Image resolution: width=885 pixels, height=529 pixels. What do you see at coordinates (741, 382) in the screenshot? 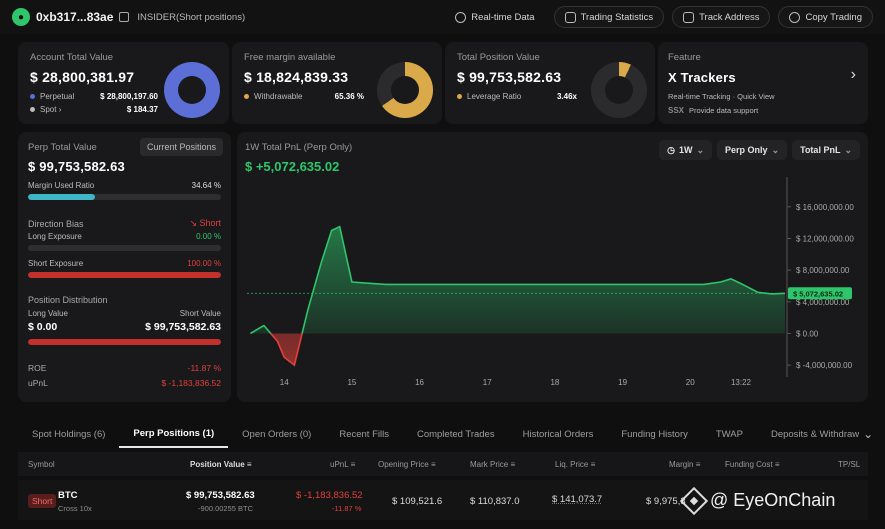
I see `x-tick-label: 13:22` at bounding box center [741, 382].